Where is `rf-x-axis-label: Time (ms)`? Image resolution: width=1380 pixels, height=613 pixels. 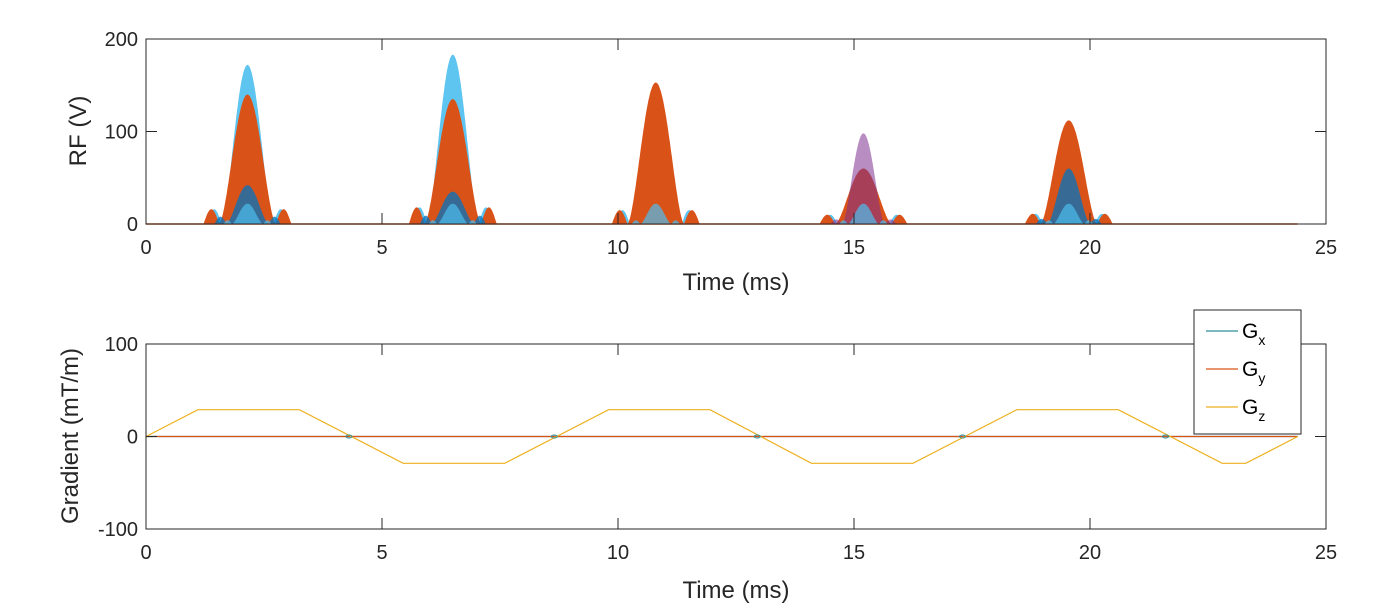 rf-x-axis-label: Time (ms) is located at coordinates (735, 282).